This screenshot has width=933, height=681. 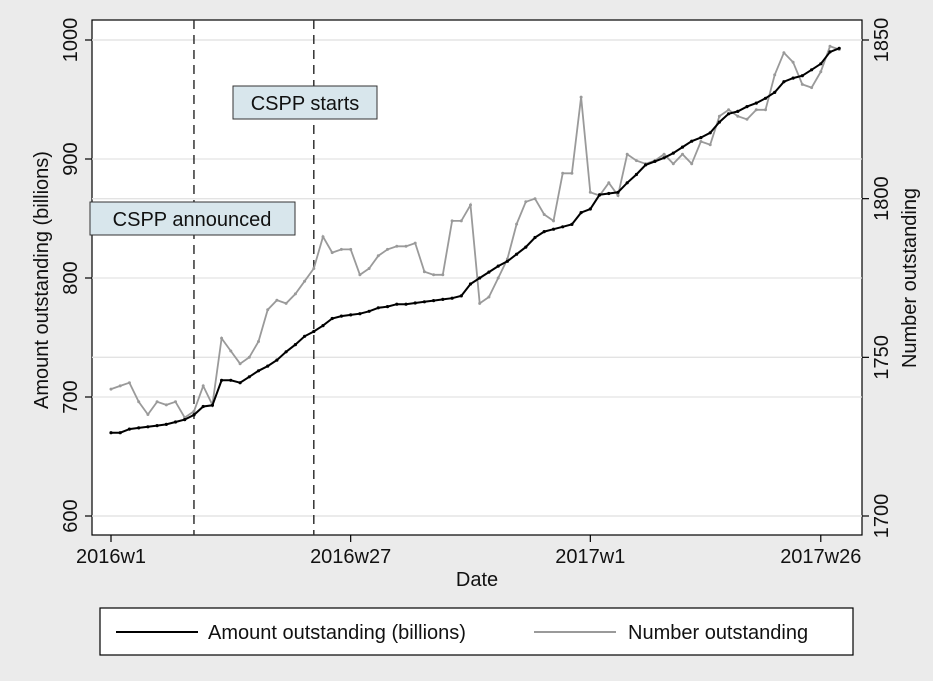 What do you see at coordinates (882, 40) in the screenshot?
I see `right-tick-label: 1850` at bounding box center [882, 40].